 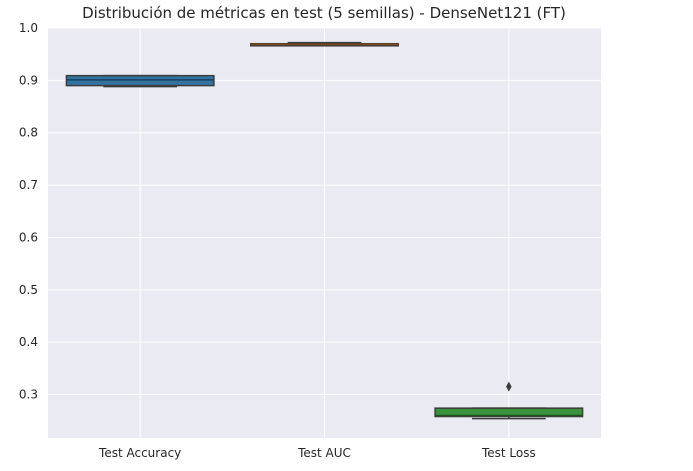 What do you see at coordinates (28, 80) in the screenshot?
I see `y-tick-label: 0.9` at bounding box center [28, 80].